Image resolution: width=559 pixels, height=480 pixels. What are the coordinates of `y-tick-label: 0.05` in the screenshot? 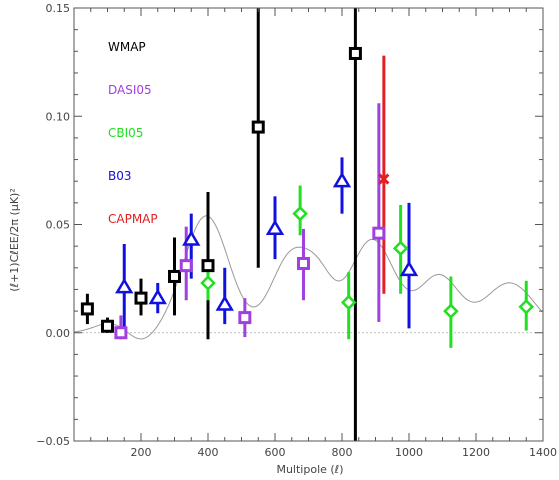 It's located at (58, 225).